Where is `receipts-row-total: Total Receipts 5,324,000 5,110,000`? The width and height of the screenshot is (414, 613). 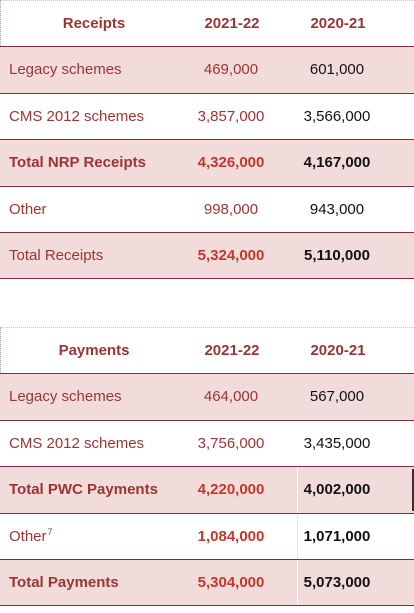
receipts-row-total: Total Receipts 5,324,000 5,110,000 is located at coordinates (207, 255).